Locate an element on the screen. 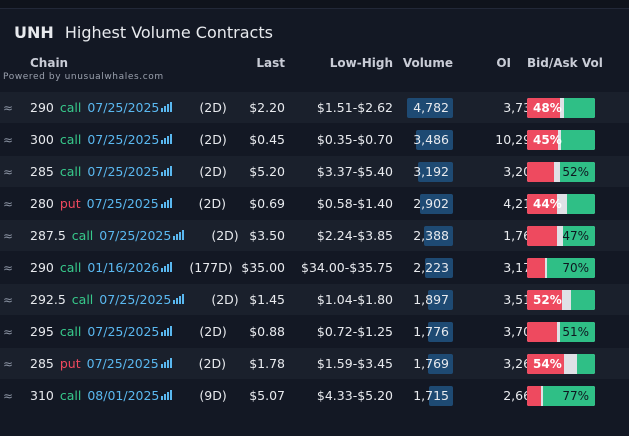  low-high-range: $0.35-$0.70 is located at coordinates (354, 139).